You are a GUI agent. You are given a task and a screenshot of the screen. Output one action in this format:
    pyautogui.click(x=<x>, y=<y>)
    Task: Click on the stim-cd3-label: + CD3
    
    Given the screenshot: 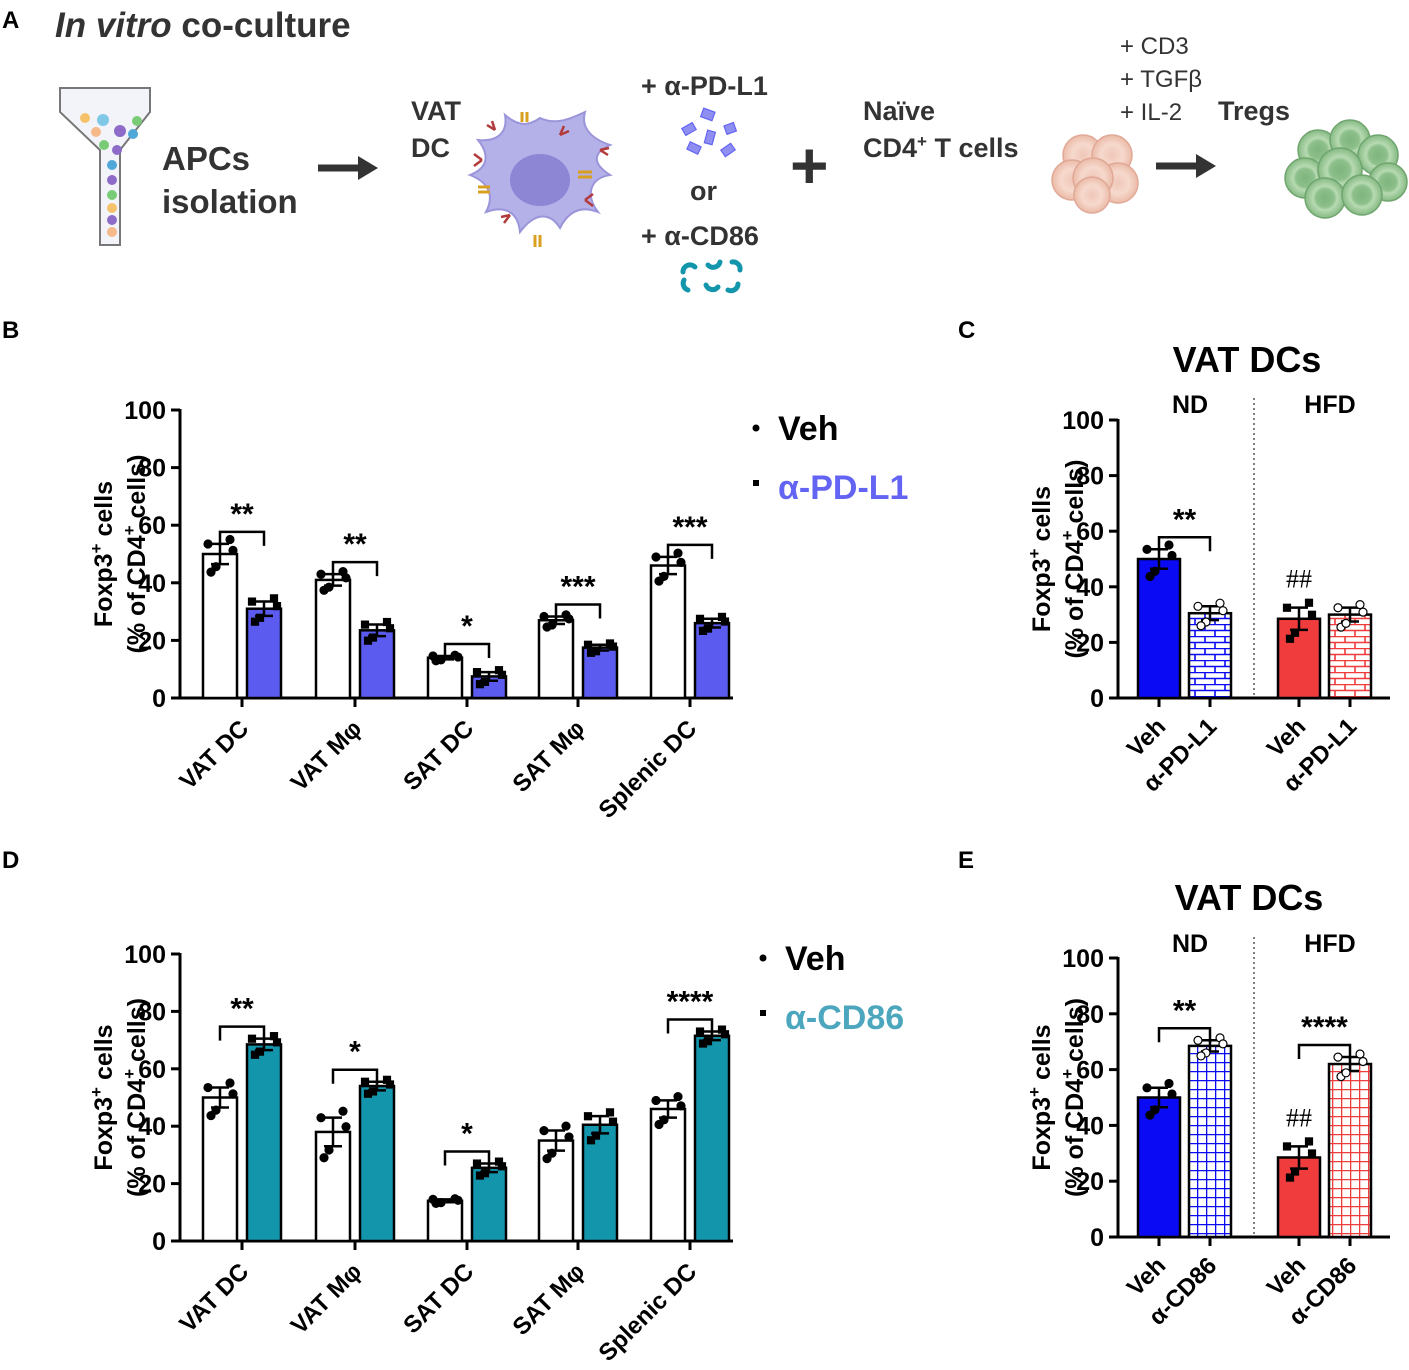 What is the action you would take?
    pyautogui.click(x=1154, y=46)
    